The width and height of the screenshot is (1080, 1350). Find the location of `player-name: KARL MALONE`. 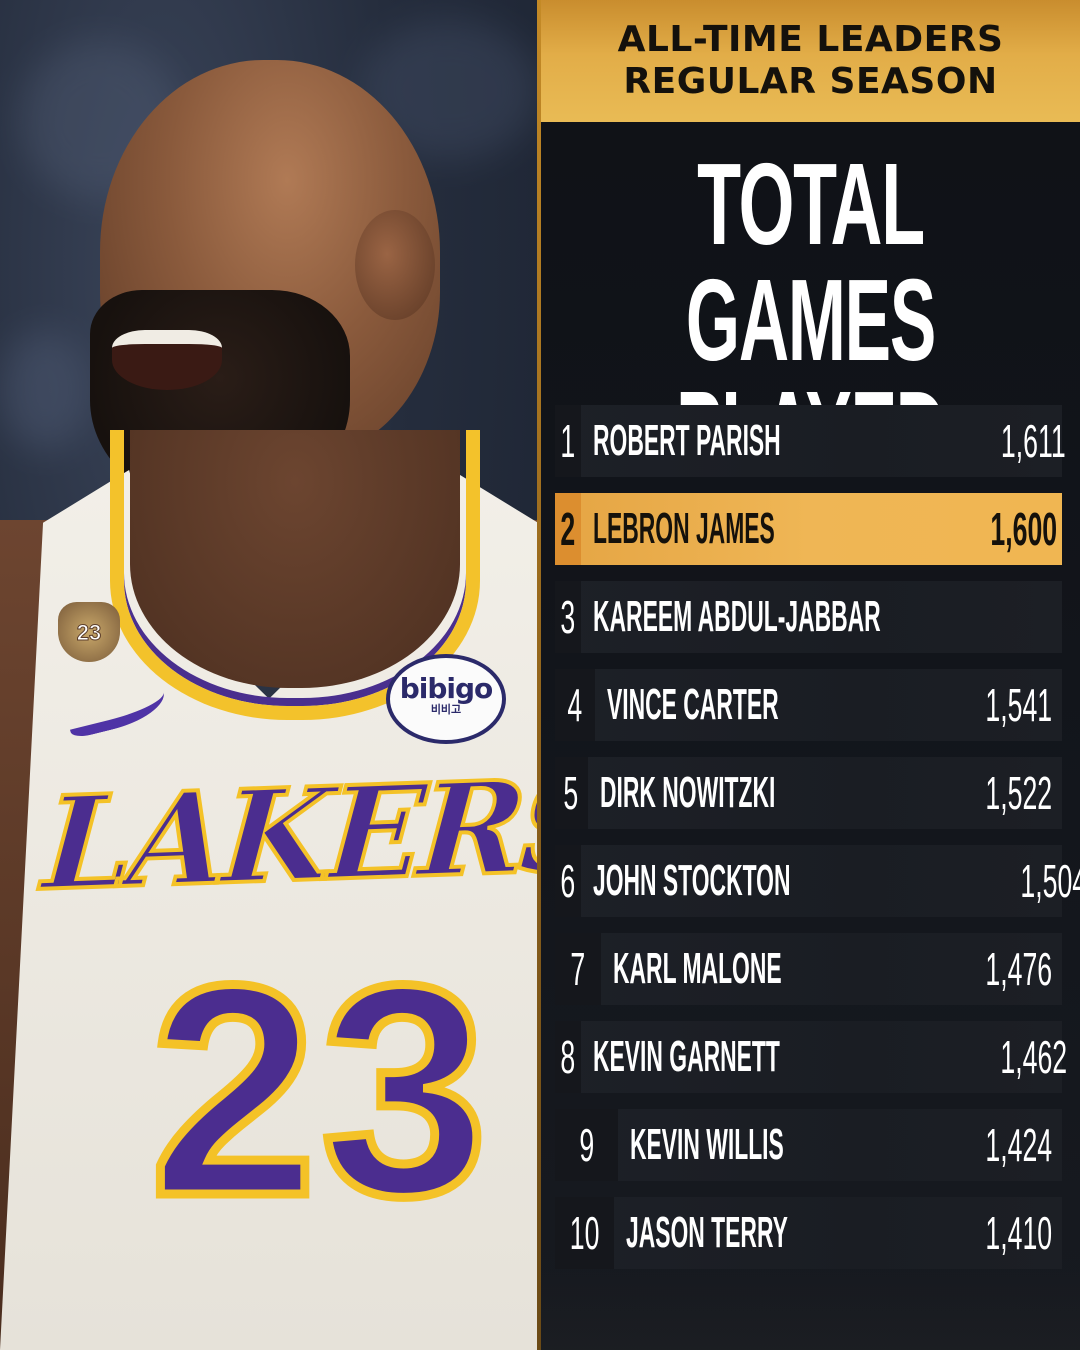

player-name: KARL MALONE is located at coordinates (697, 968).